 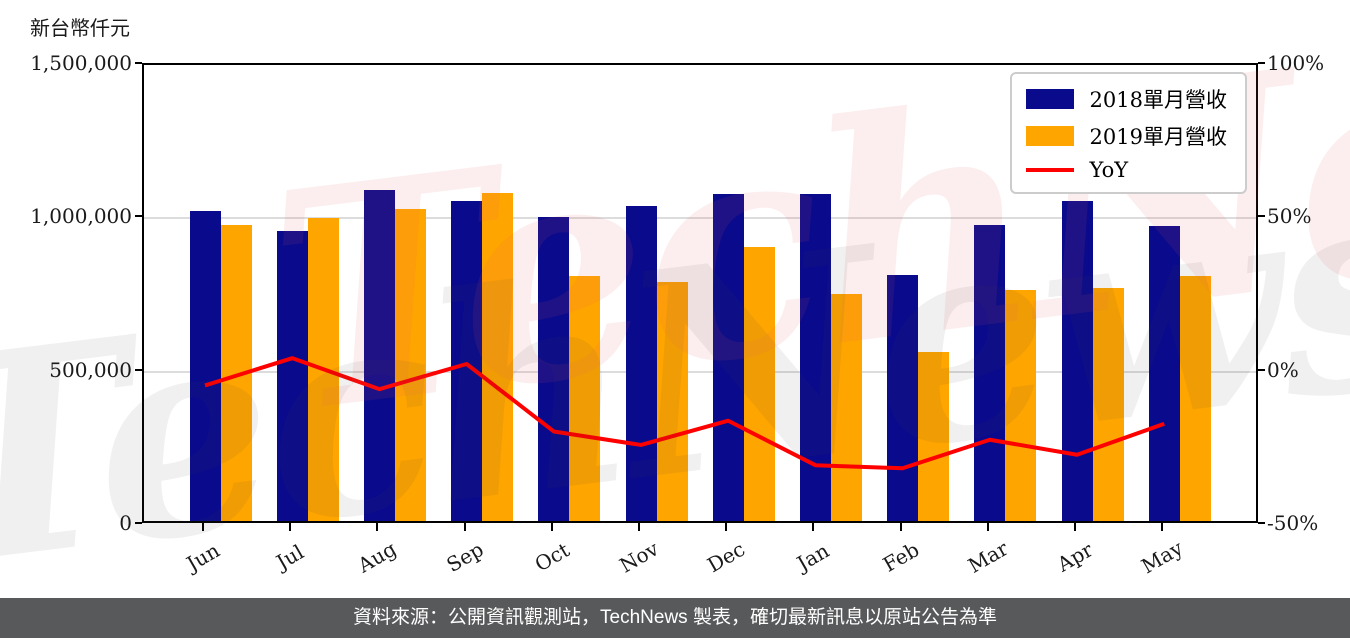 I want to click on y-axis-unit-label: 新台幣仟元, so click(x=80, y=28).